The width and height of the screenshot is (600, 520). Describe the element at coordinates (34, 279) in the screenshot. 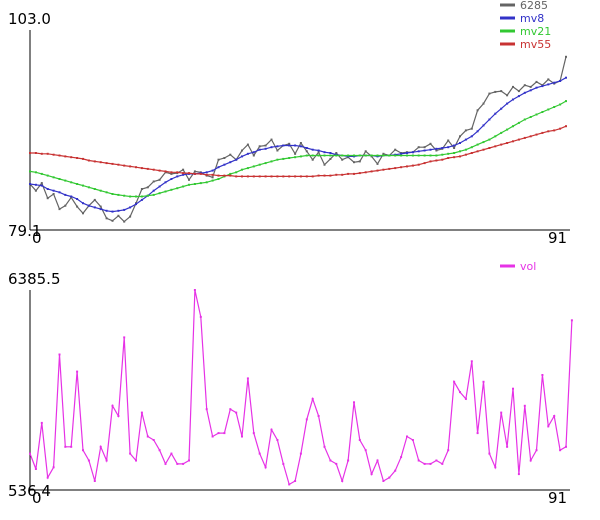

I see `volume-y-max-label: 6385.5` at that location.